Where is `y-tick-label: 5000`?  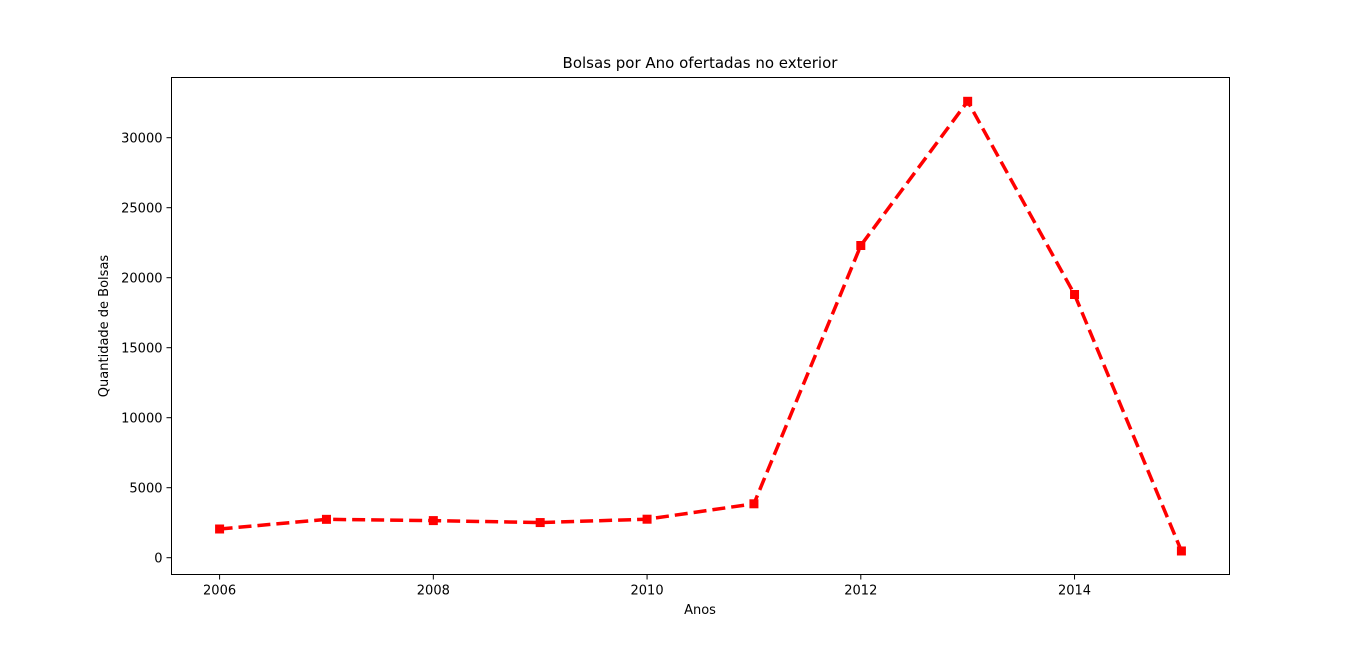
y-tick-label: 5000 is located at coordinates (145, 489).